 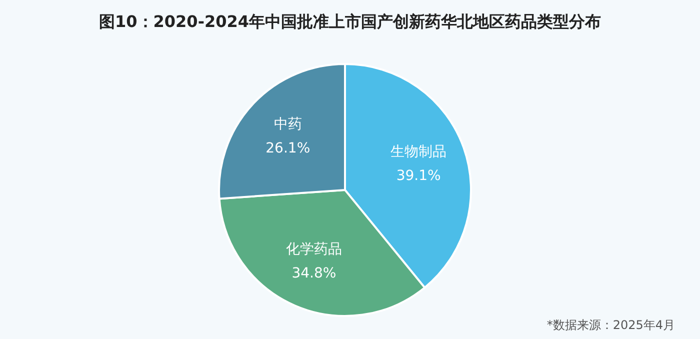 What do you see at coordinates (418, 176) in the screenshot?
I see `data-label: 39.1%` at bounding box center [418, 176].